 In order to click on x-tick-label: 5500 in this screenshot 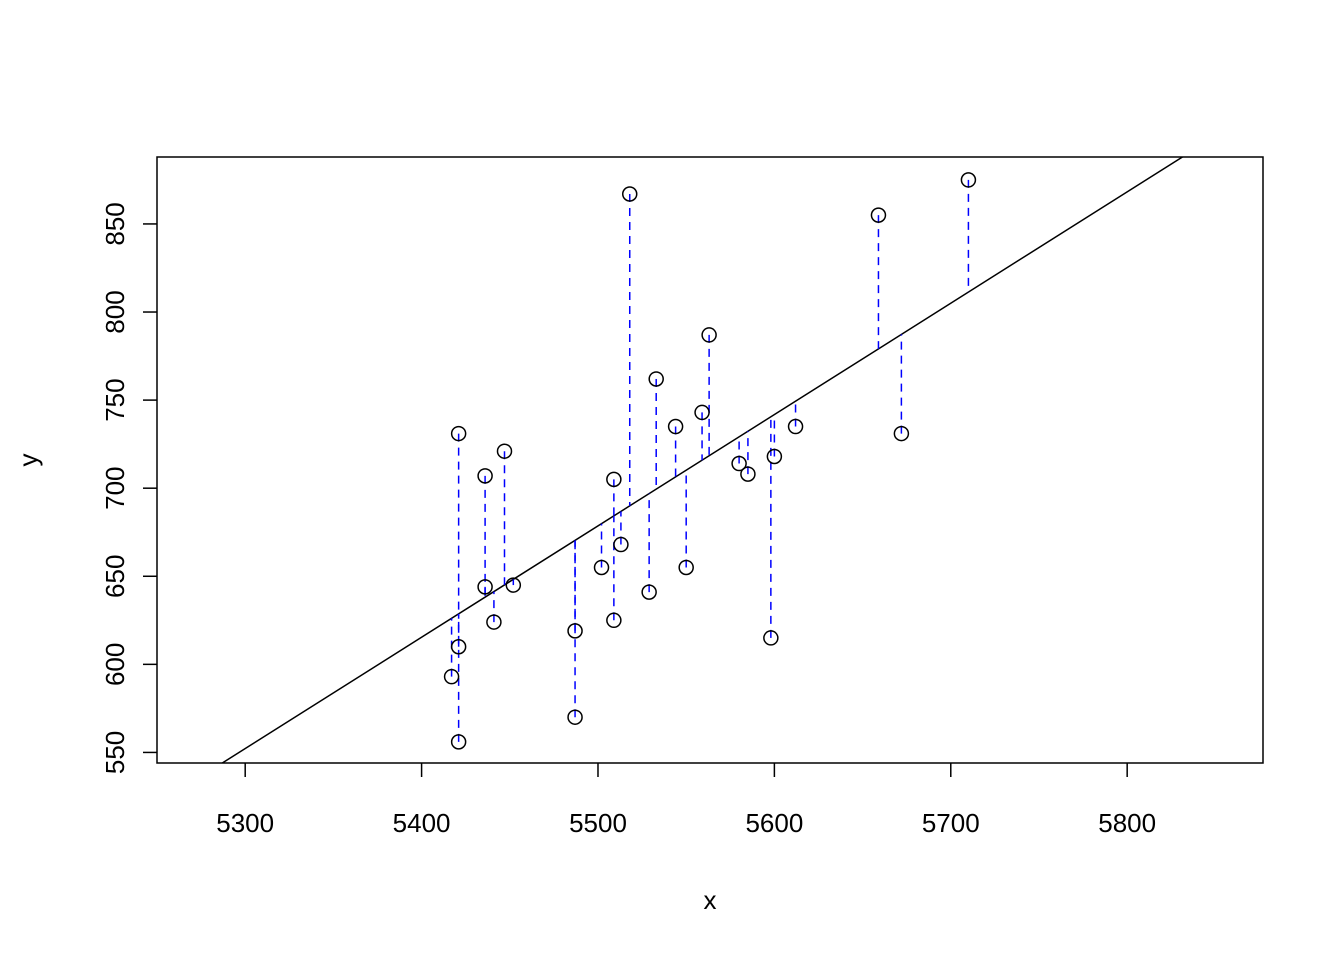, I will do `click(598, 823)`.